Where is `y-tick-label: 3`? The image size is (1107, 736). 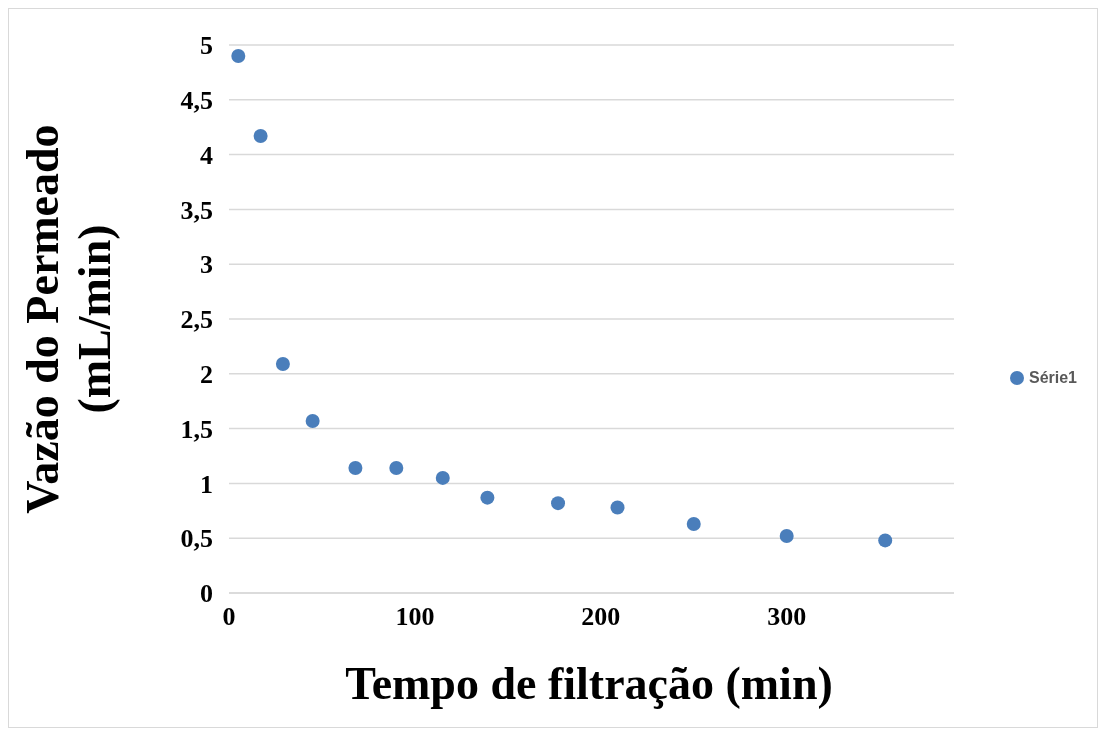 y-tick-label: 3 is located at coordinates (206, 265).